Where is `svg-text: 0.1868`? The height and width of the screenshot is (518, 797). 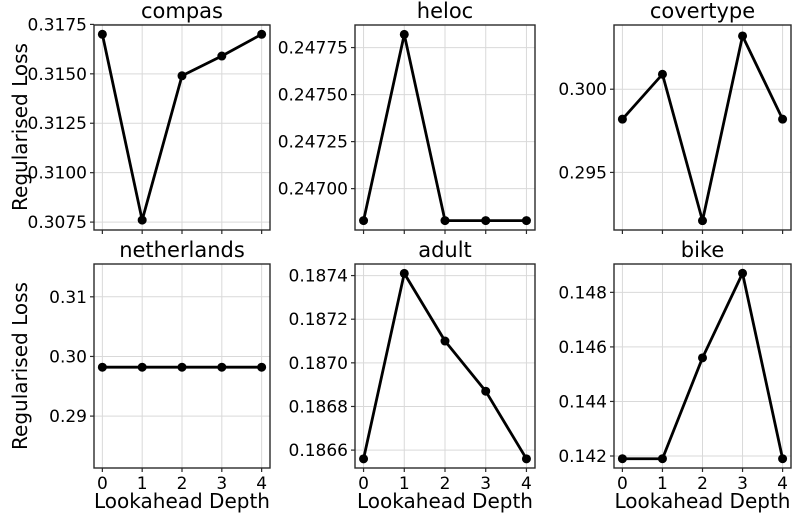
svg-text: 0.1868 is located at coordinates (318, 407).